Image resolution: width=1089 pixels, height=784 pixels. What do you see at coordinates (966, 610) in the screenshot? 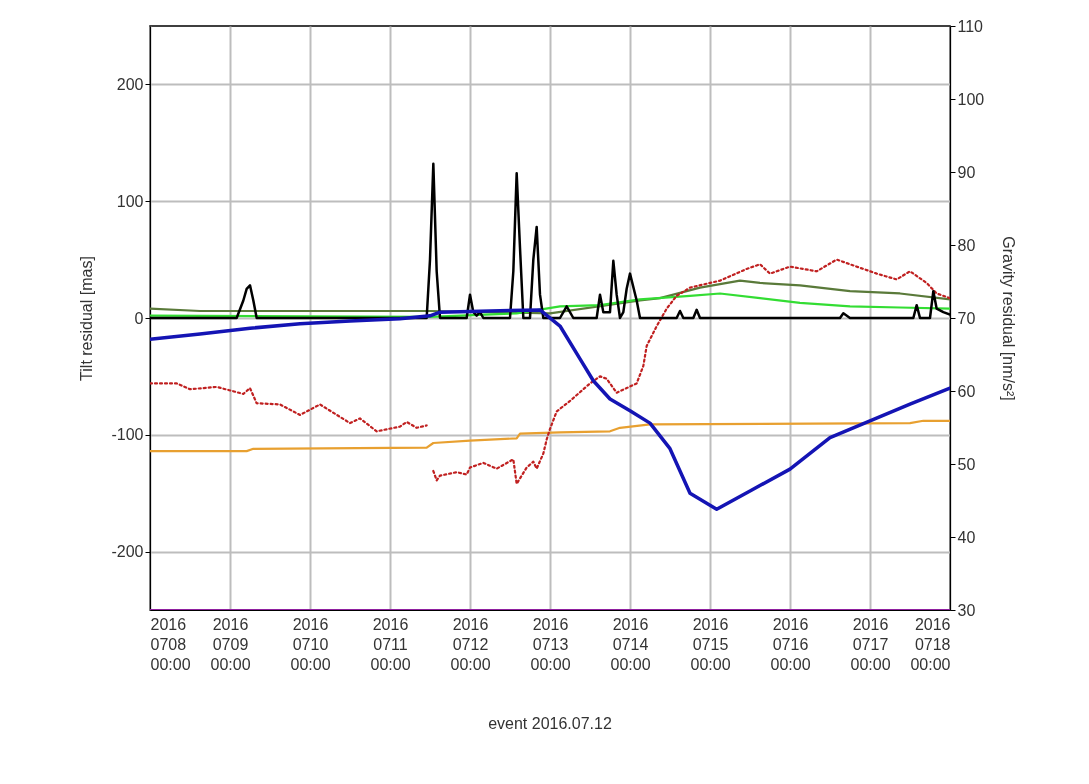
I see `y2-tick-label: 30` at bounding box center [966, 610].